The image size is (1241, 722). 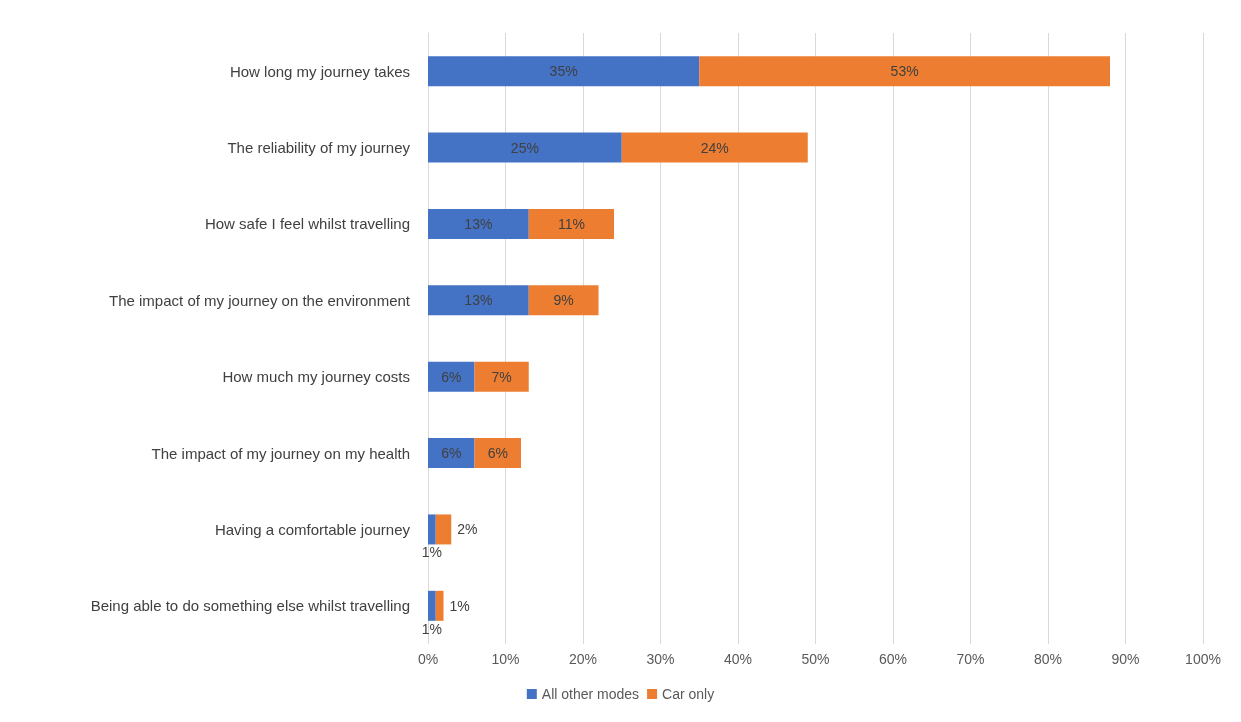 I want to click on x-tick-label: 20%, so click(x=583, y=659).